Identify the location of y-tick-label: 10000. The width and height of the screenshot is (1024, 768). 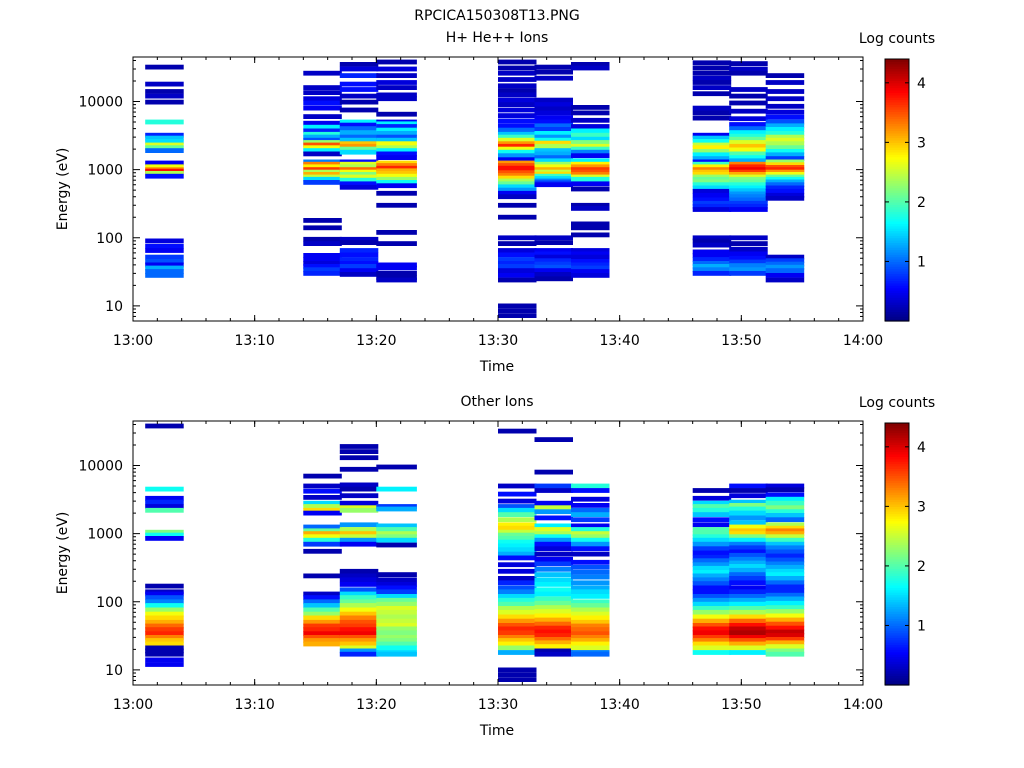
(100, 103).